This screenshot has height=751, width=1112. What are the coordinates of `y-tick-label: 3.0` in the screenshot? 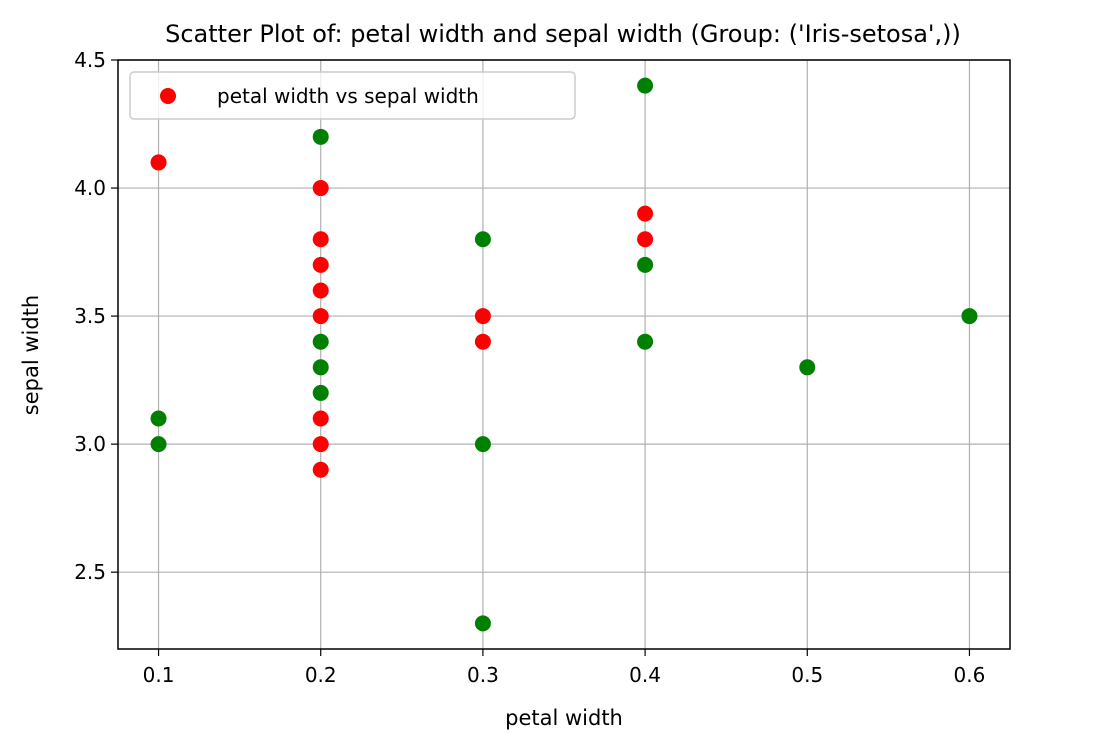 It's located at (90, 444).